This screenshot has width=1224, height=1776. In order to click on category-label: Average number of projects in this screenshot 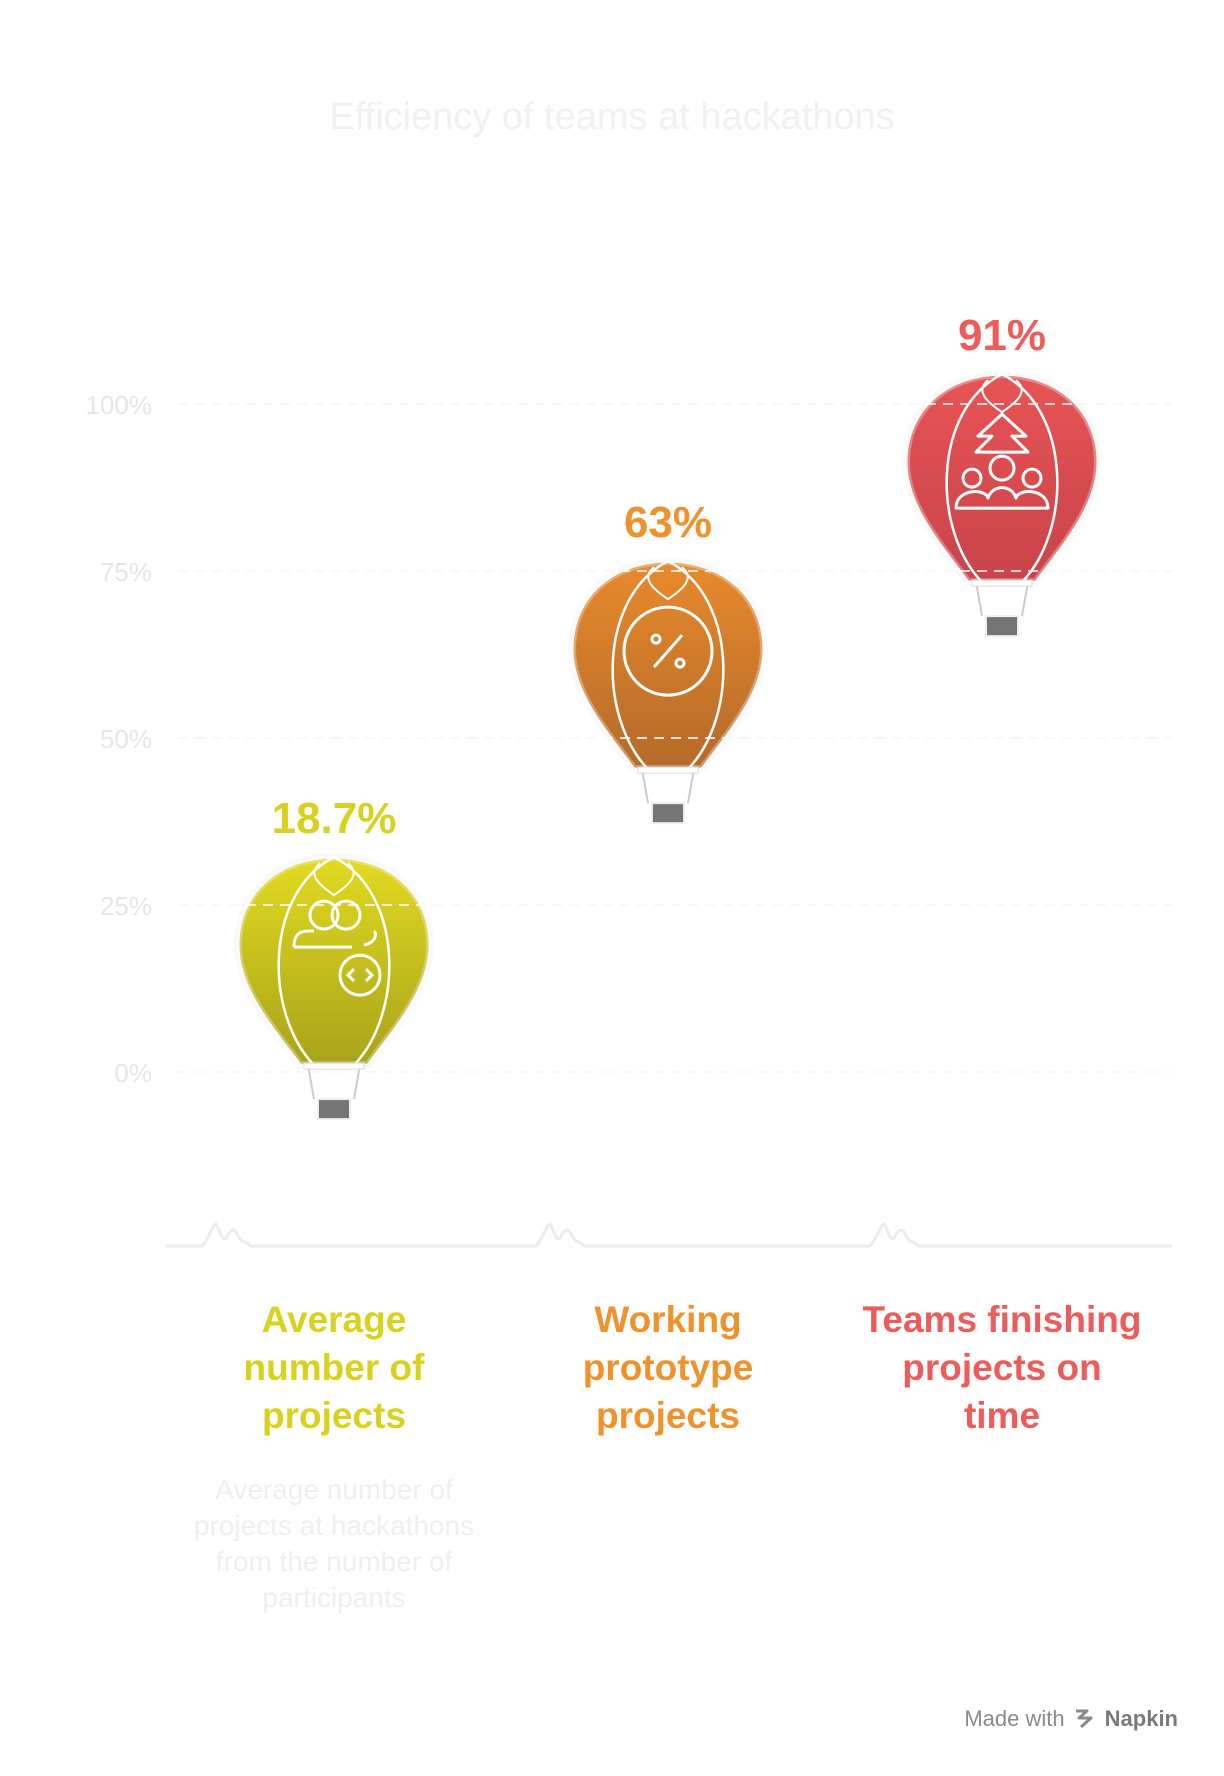, I will do `click(334, 1367)`.